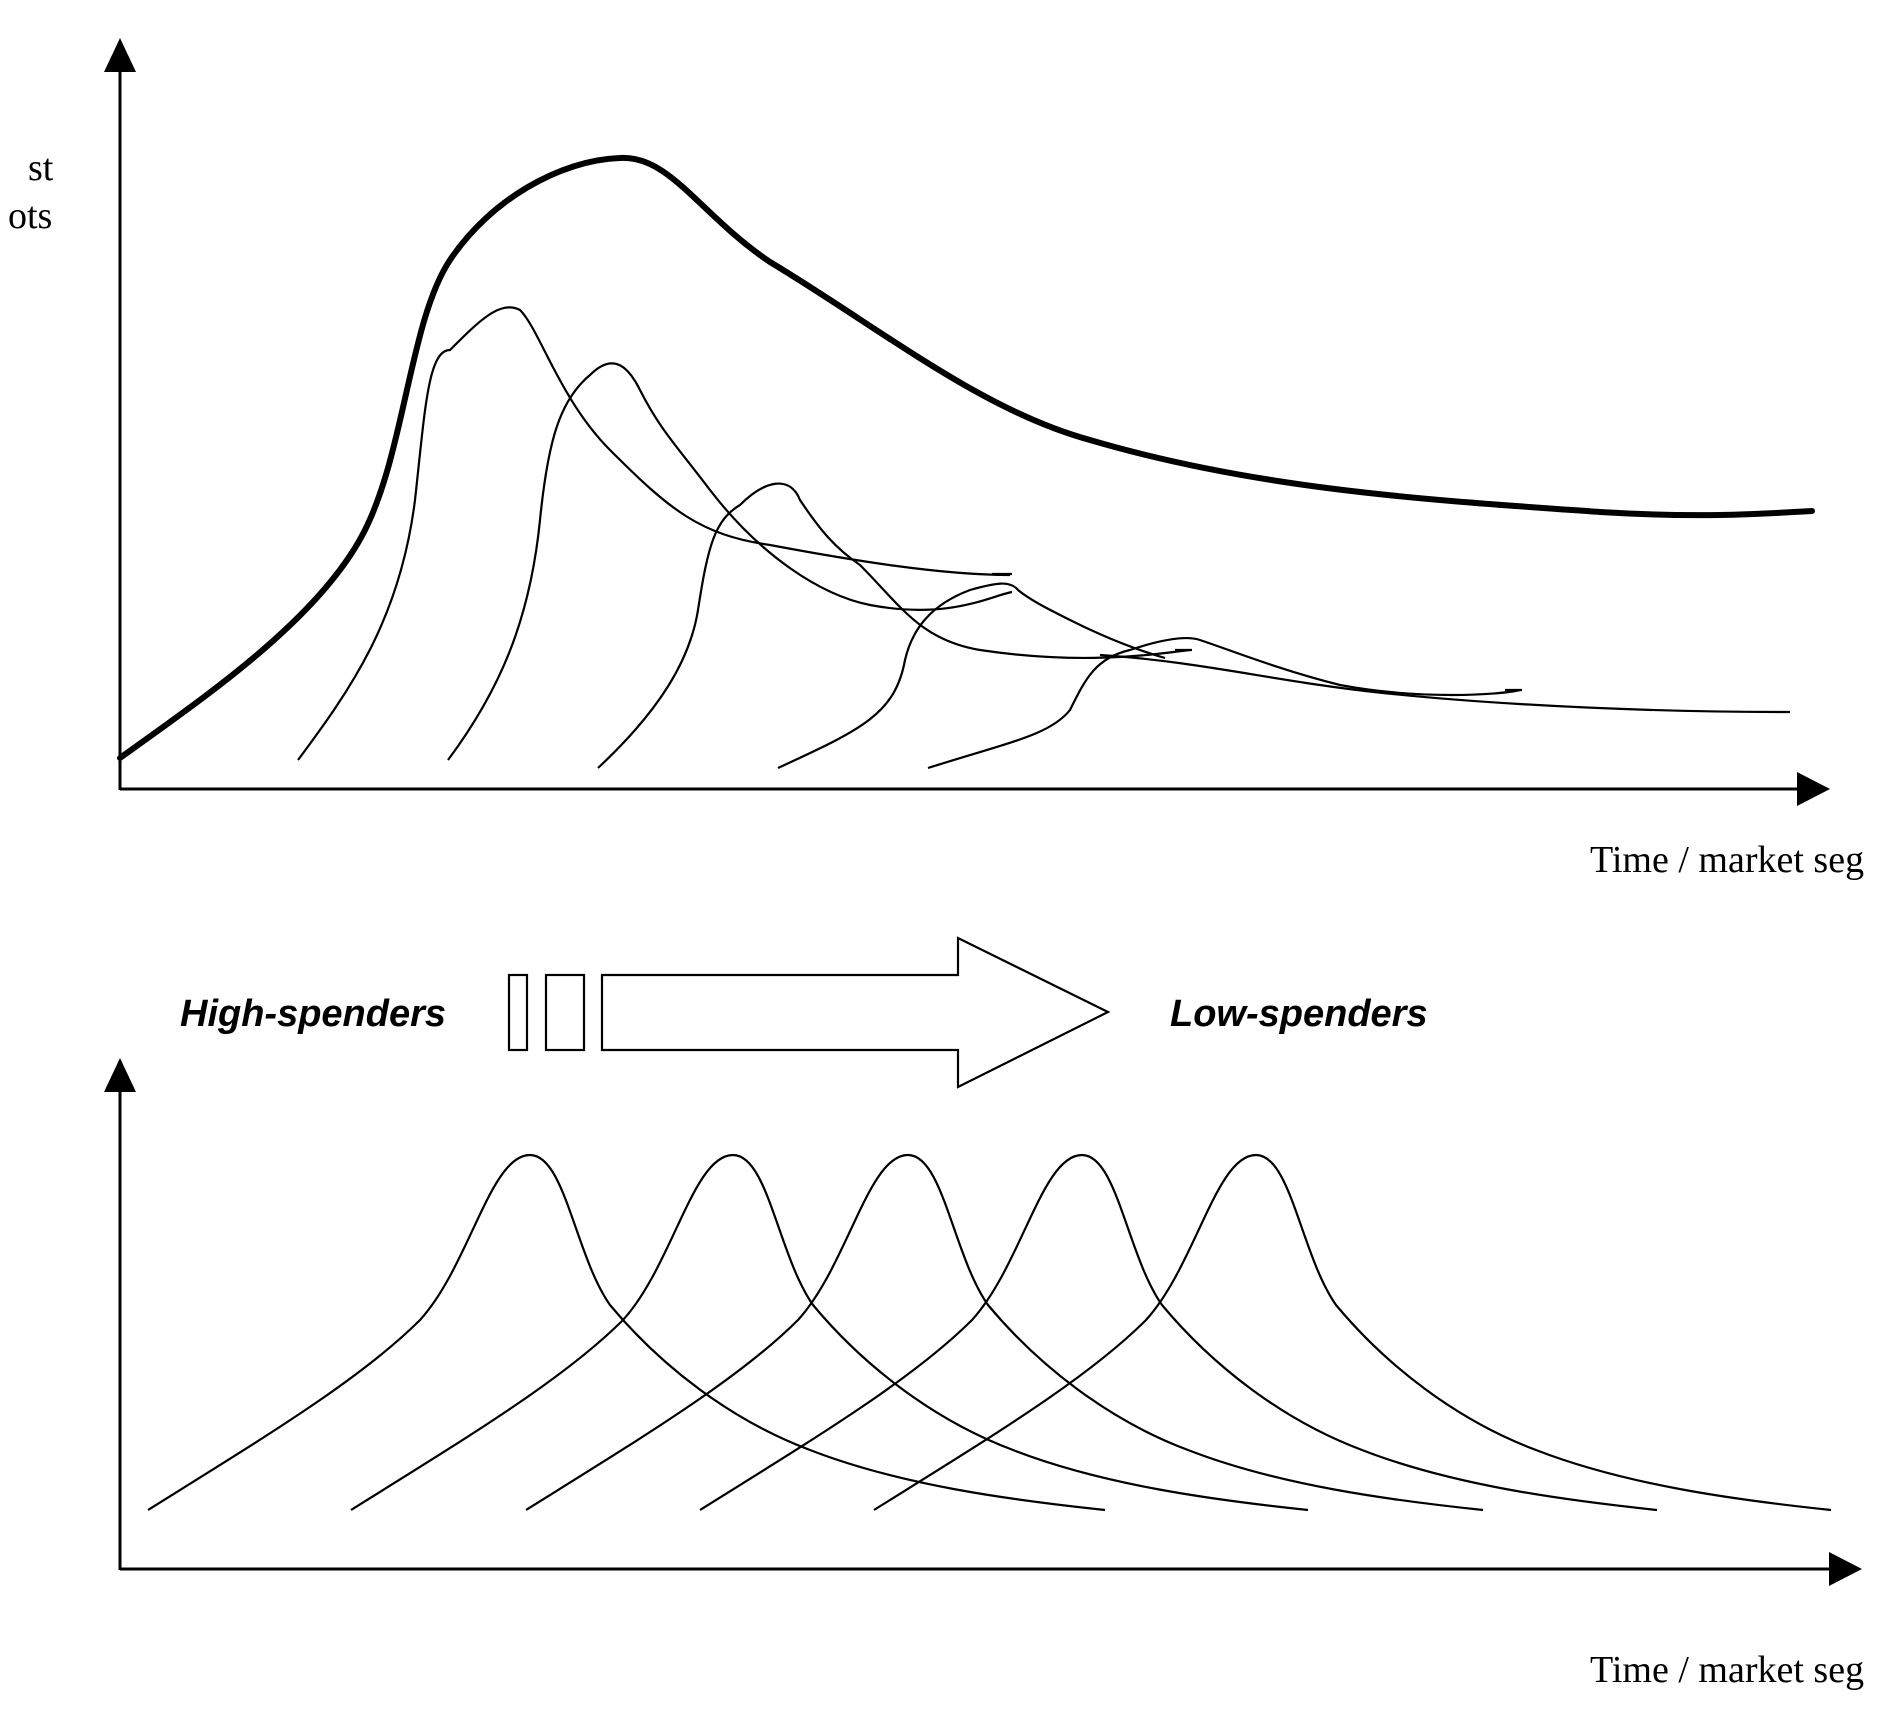 The width and height of the screenshot is (1895, 1717). Describe the element at coordinates (1813, 789) in the screenshot. I see `top-x-axis-arrowhead` at that location.